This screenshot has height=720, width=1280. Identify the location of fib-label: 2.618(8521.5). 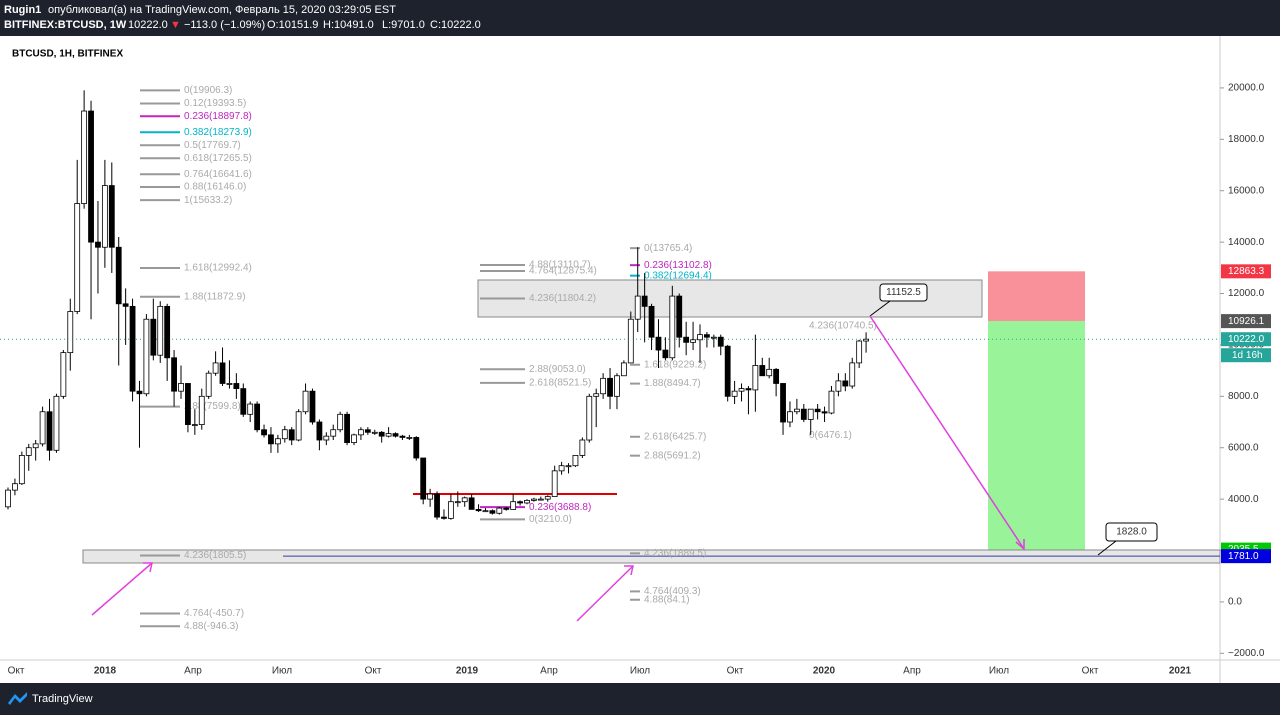
(560, 383).